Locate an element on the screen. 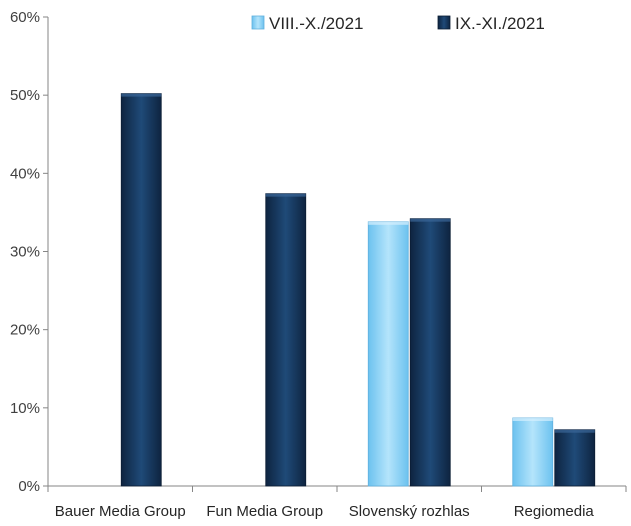 The height and width of the screenshot is (526, 631). x-tick-label: Regiomedia is located at coordinates (554, 511).